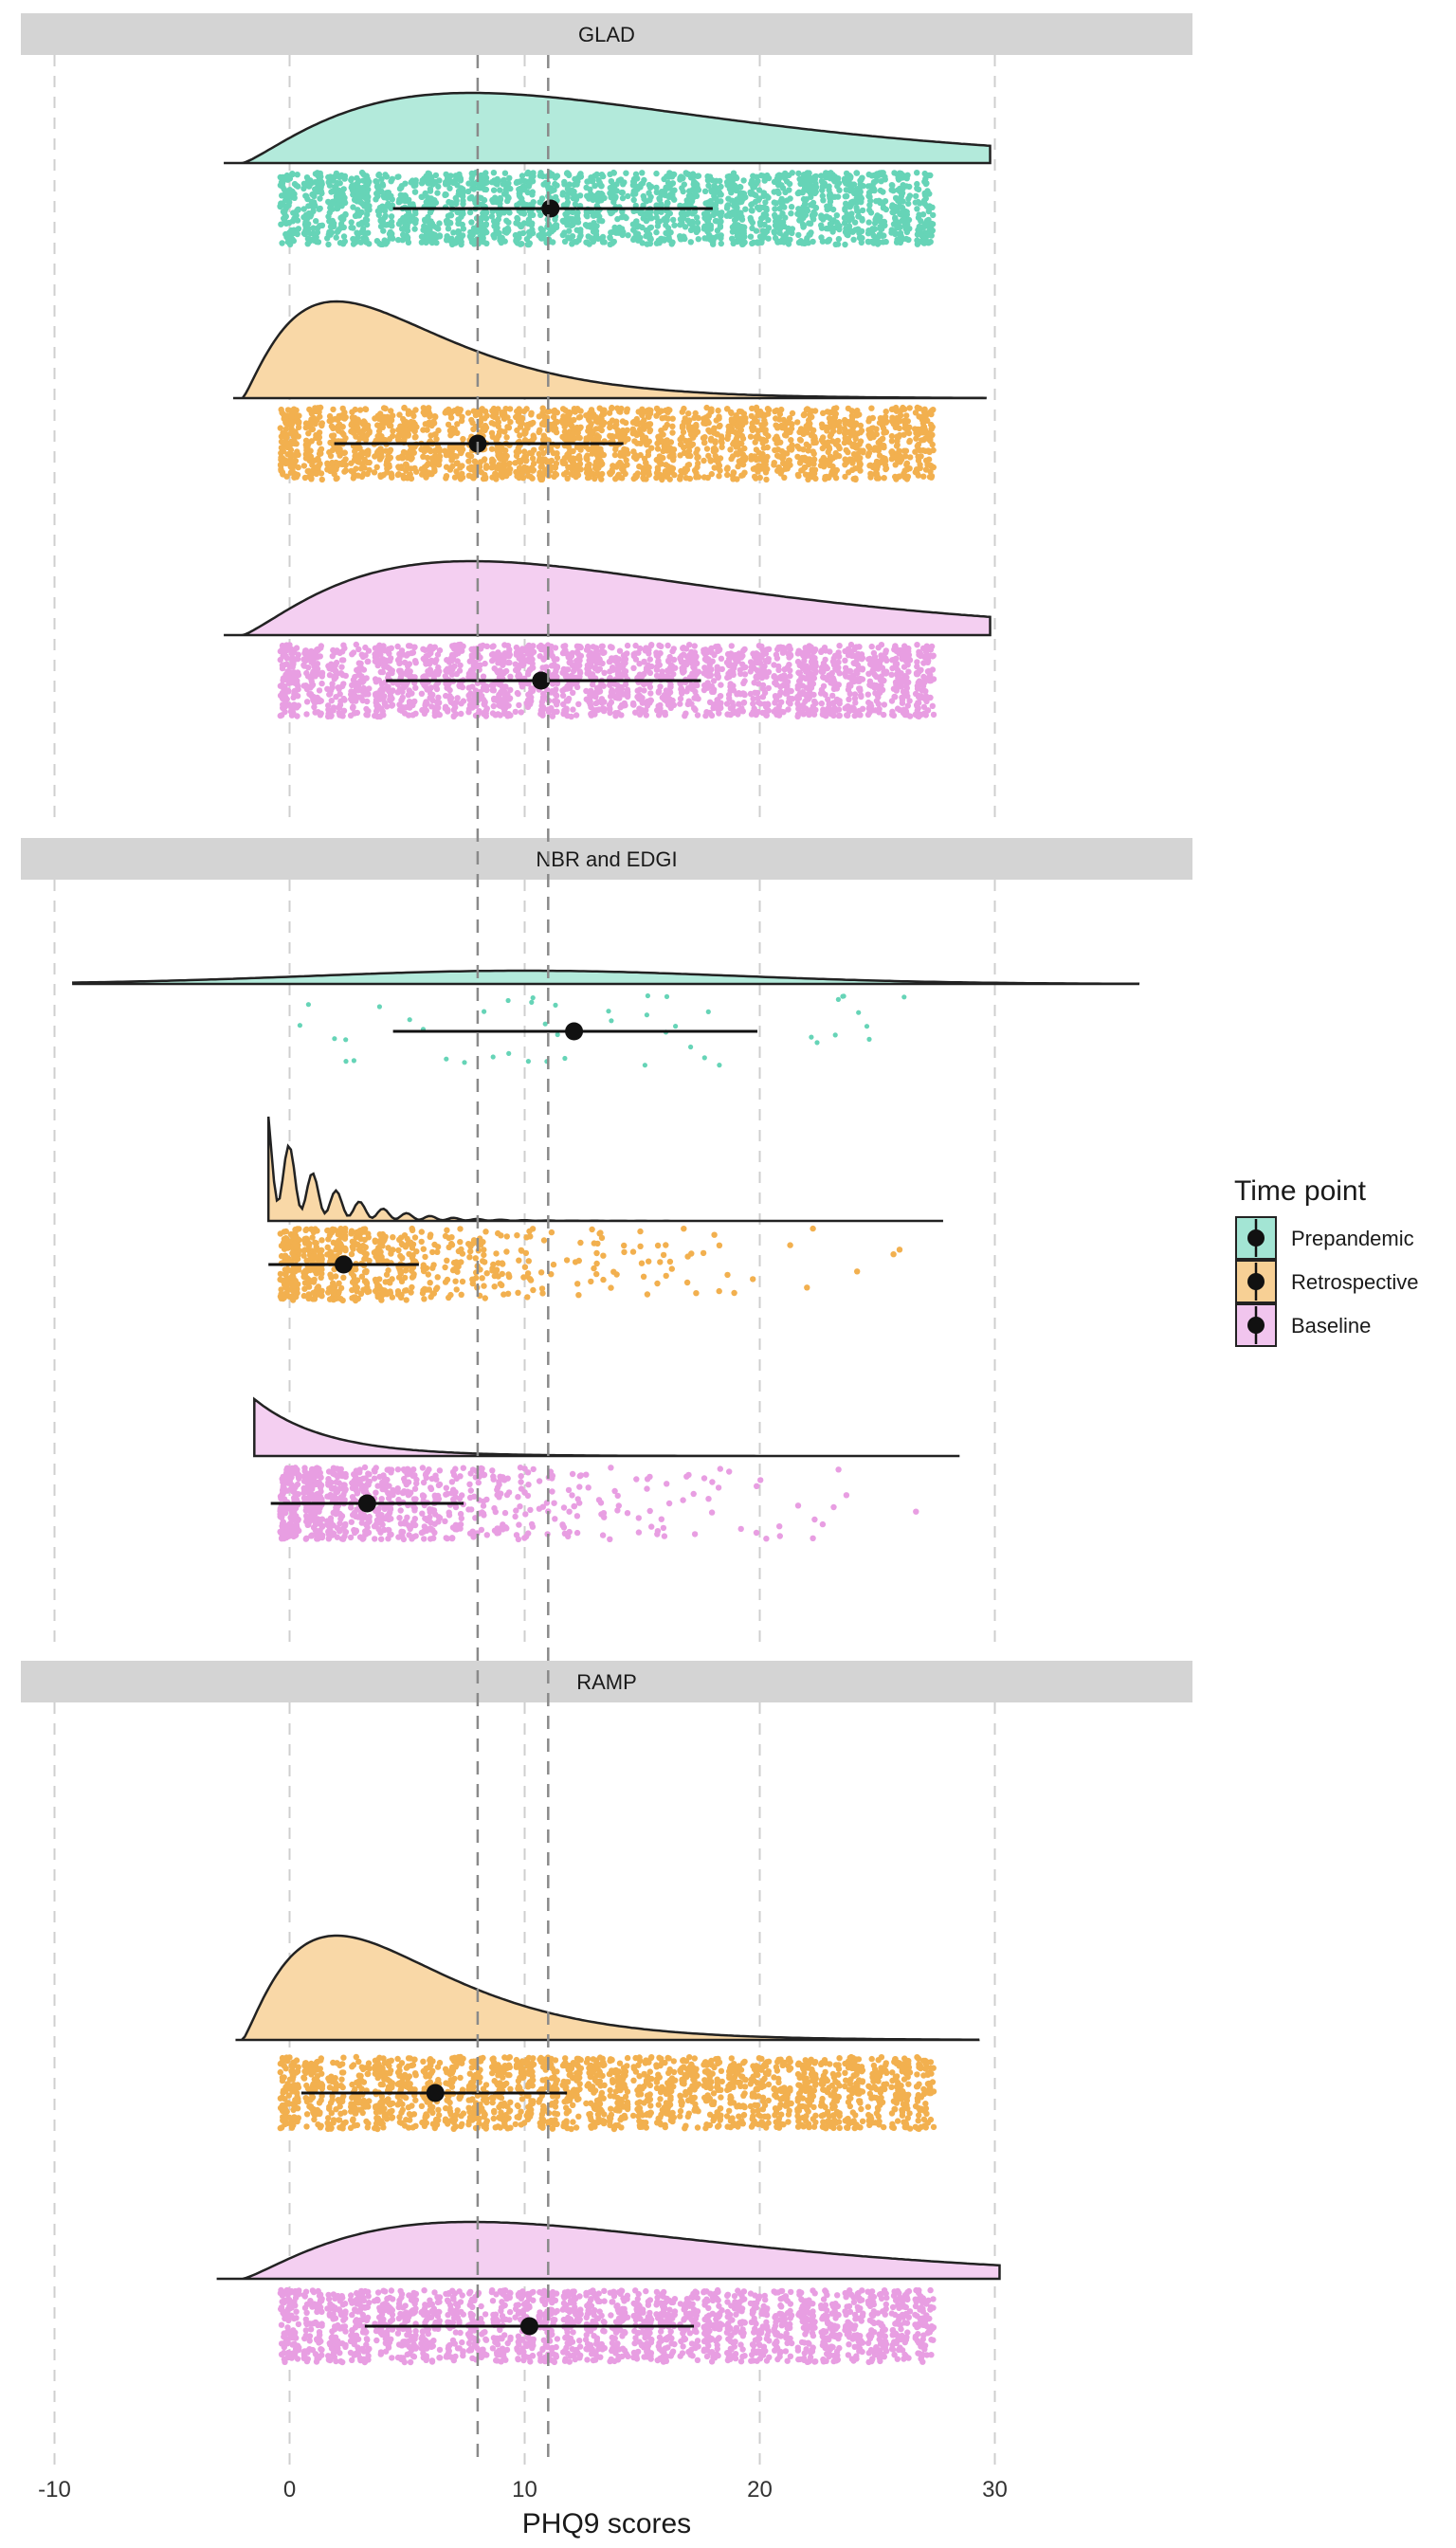 The image size is (1456, 2548). What do you see at coordinates (606, 34) in the screenshot?
I see `facet-label-0: GLAD` at bounding box center [606, 34].